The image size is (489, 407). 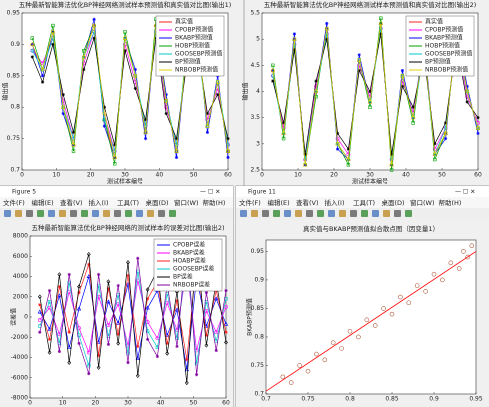 I want to click on title-bar, so click(x=362, y=191).